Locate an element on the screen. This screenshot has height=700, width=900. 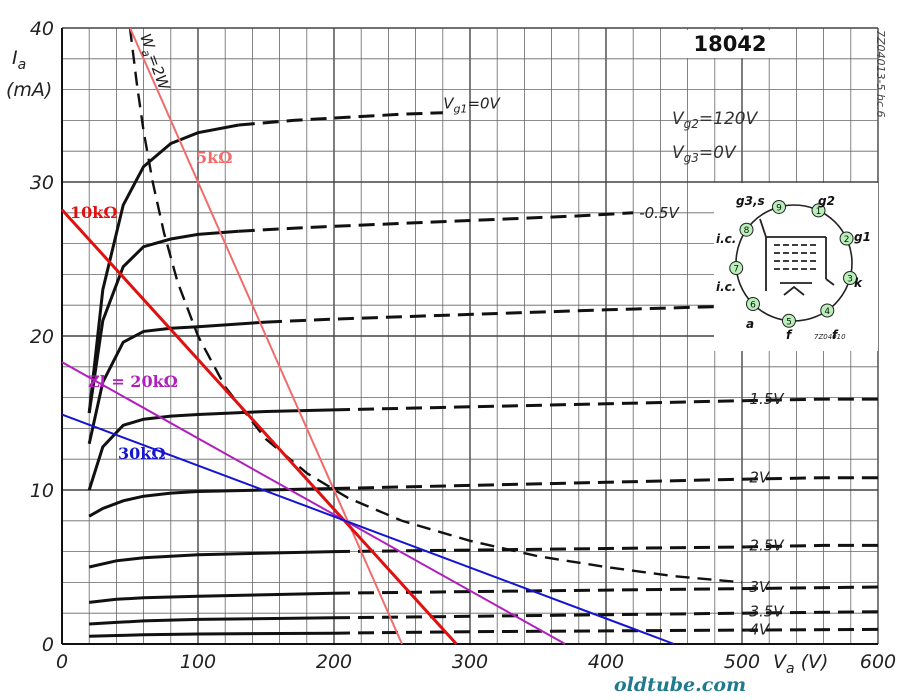
pin-connection-diagram: 1 2 3 4 5 6 7 8 9 g2 g1 k f f a i.c. i.c. g3,s 7Z04010 is located at coordinates (796, 267).